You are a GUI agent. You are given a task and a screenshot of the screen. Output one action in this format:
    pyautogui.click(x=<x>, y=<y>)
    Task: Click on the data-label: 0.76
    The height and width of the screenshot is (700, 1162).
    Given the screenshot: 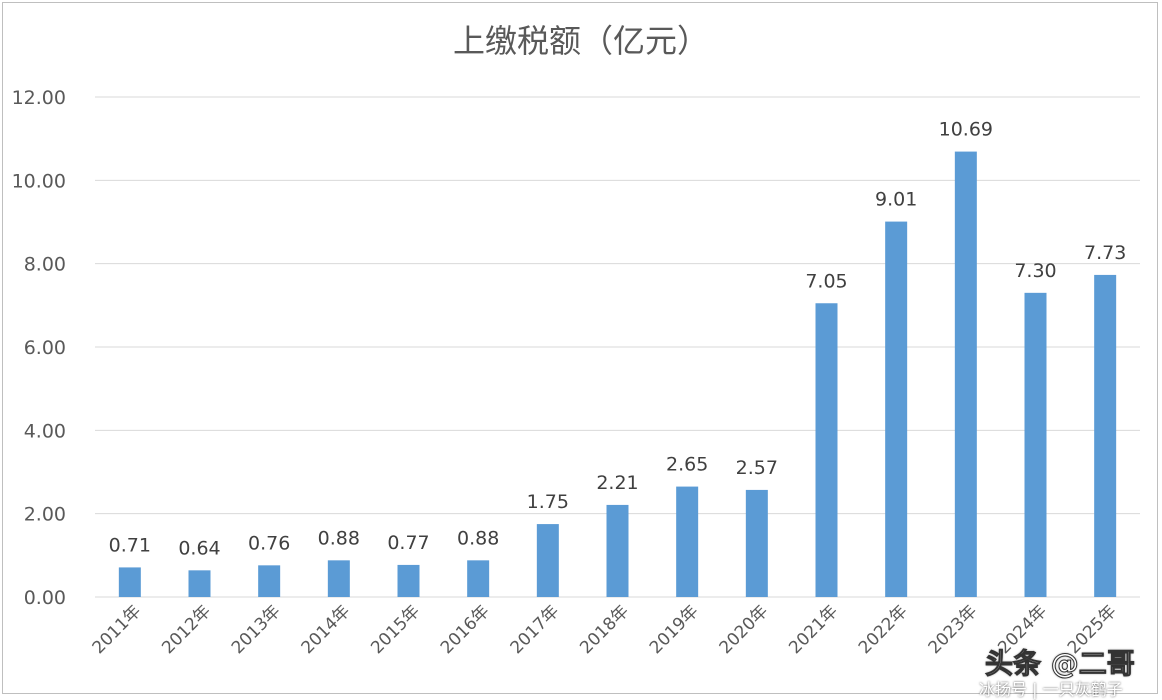 What is the action you would take?
    pyautogui.click(x=269, y=543)
    